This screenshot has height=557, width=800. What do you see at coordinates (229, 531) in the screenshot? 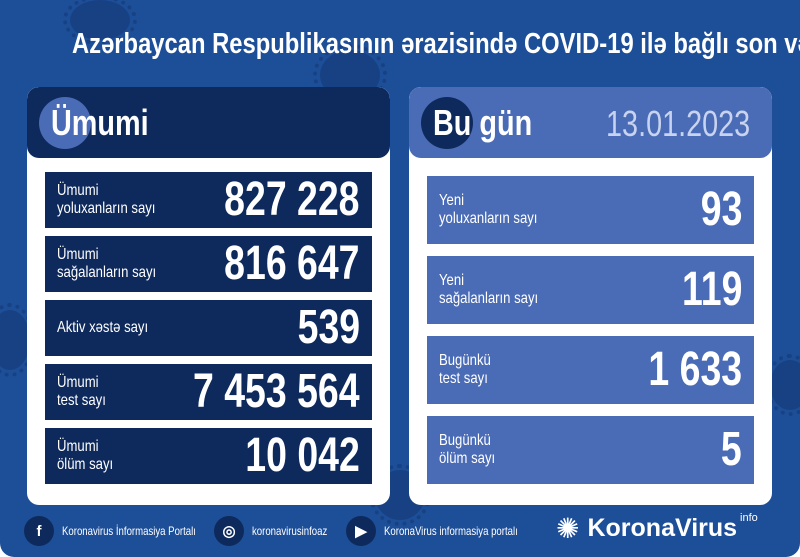
I see `instagram-icon: ◎` at bounding box center [229, 531].